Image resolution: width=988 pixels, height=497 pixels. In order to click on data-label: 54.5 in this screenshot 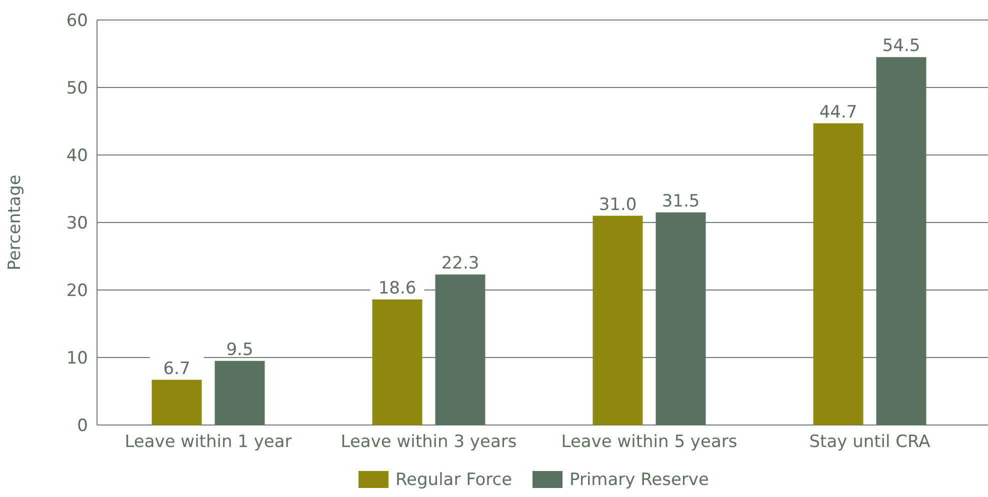, I will do `click(901, 46)`.